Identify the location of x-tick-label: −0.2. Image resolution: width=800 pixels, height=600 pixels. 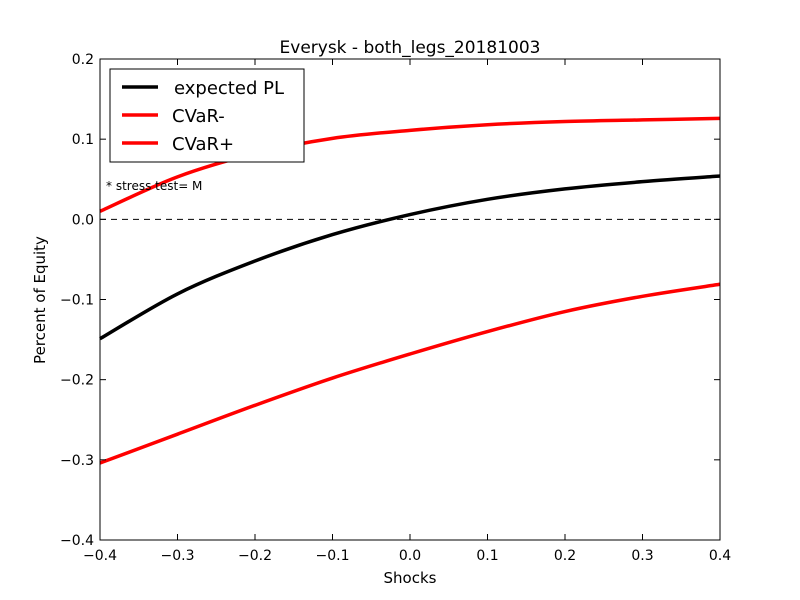
(255, 556).